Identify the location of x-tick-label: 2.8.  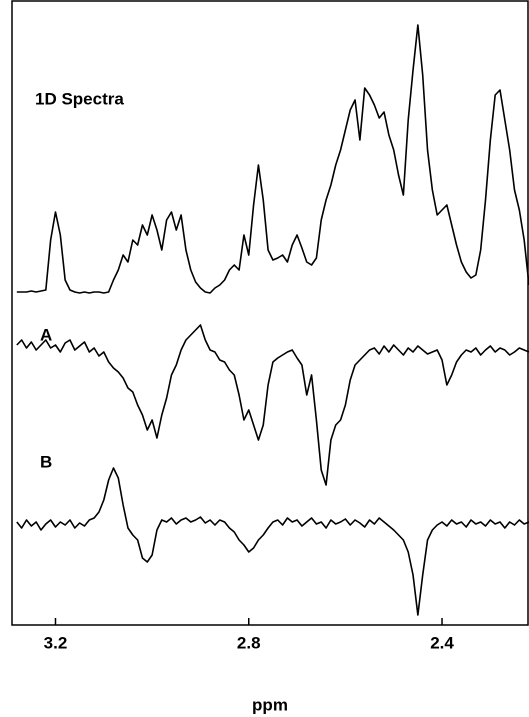
(249, 642).